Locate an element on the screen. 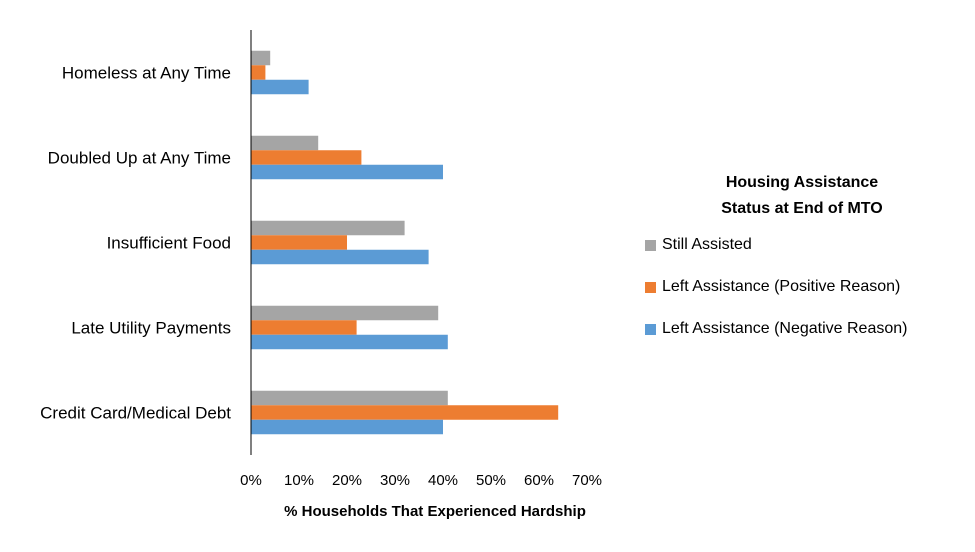 The image size is (975, 552). x-tick-label: 20% is located at coordinates (347, 480).